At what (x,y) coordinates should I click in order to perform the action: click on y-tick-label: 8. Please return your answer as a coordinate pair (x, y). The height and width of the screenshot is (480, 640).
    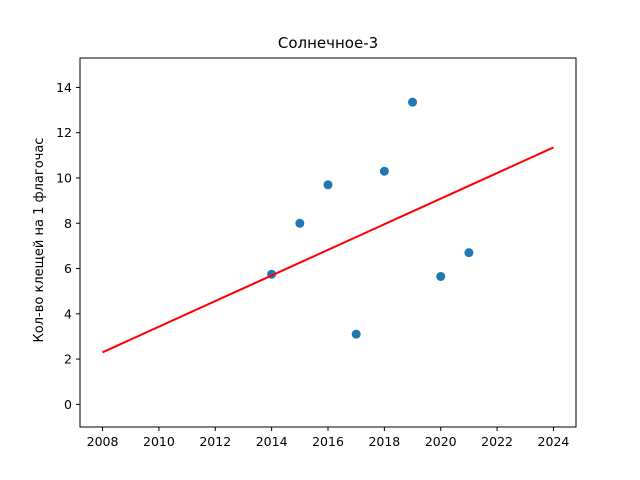
    Looking at the image, I should click on (68, 223).